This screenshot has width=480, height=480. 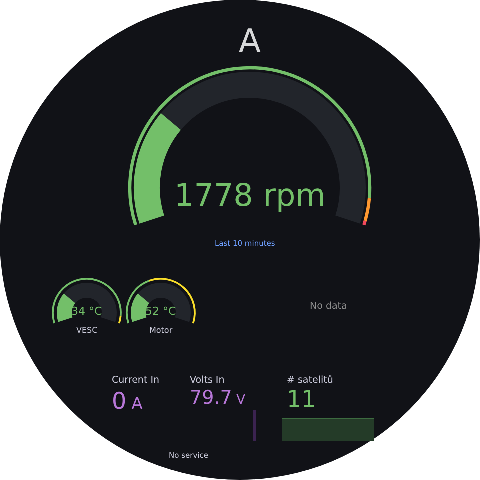 What do you see at coordinates (207, 380) in the screenshot?
I see `text: Volts In` at bounding box center [207, 380].